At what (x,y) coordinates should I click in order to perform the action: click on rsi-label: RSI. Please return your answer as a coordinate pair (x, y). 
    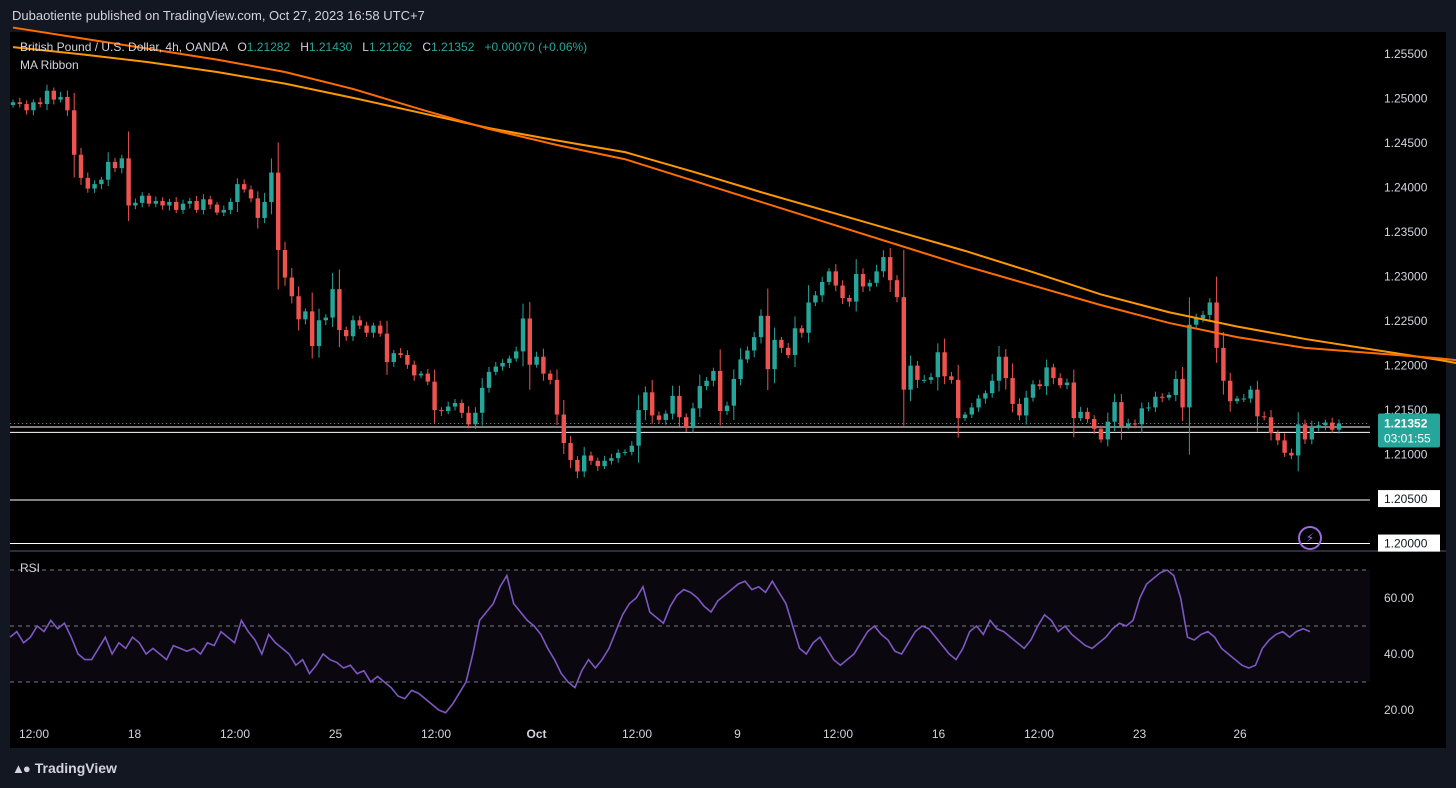
    Looking at the image, I should click on (30, 568).